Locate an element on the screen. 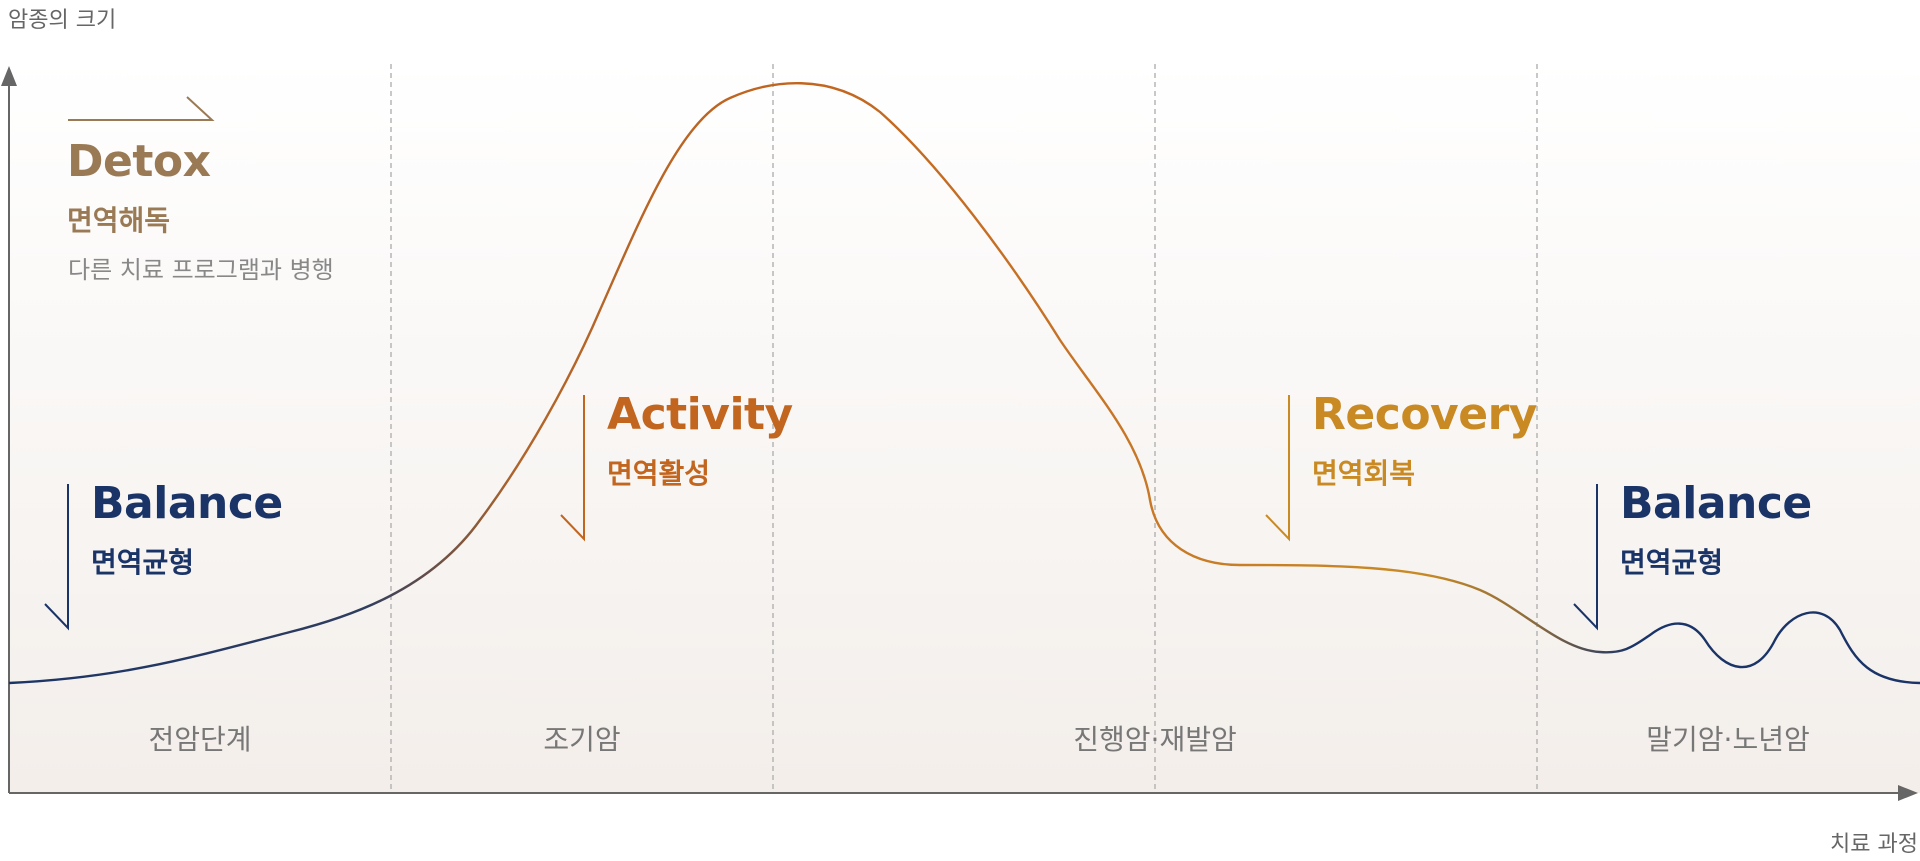 The width and height of the screenshot is (1920, 861). stage-label-advanced: 진행암·재발암 is located at coordinates (1155, 739).